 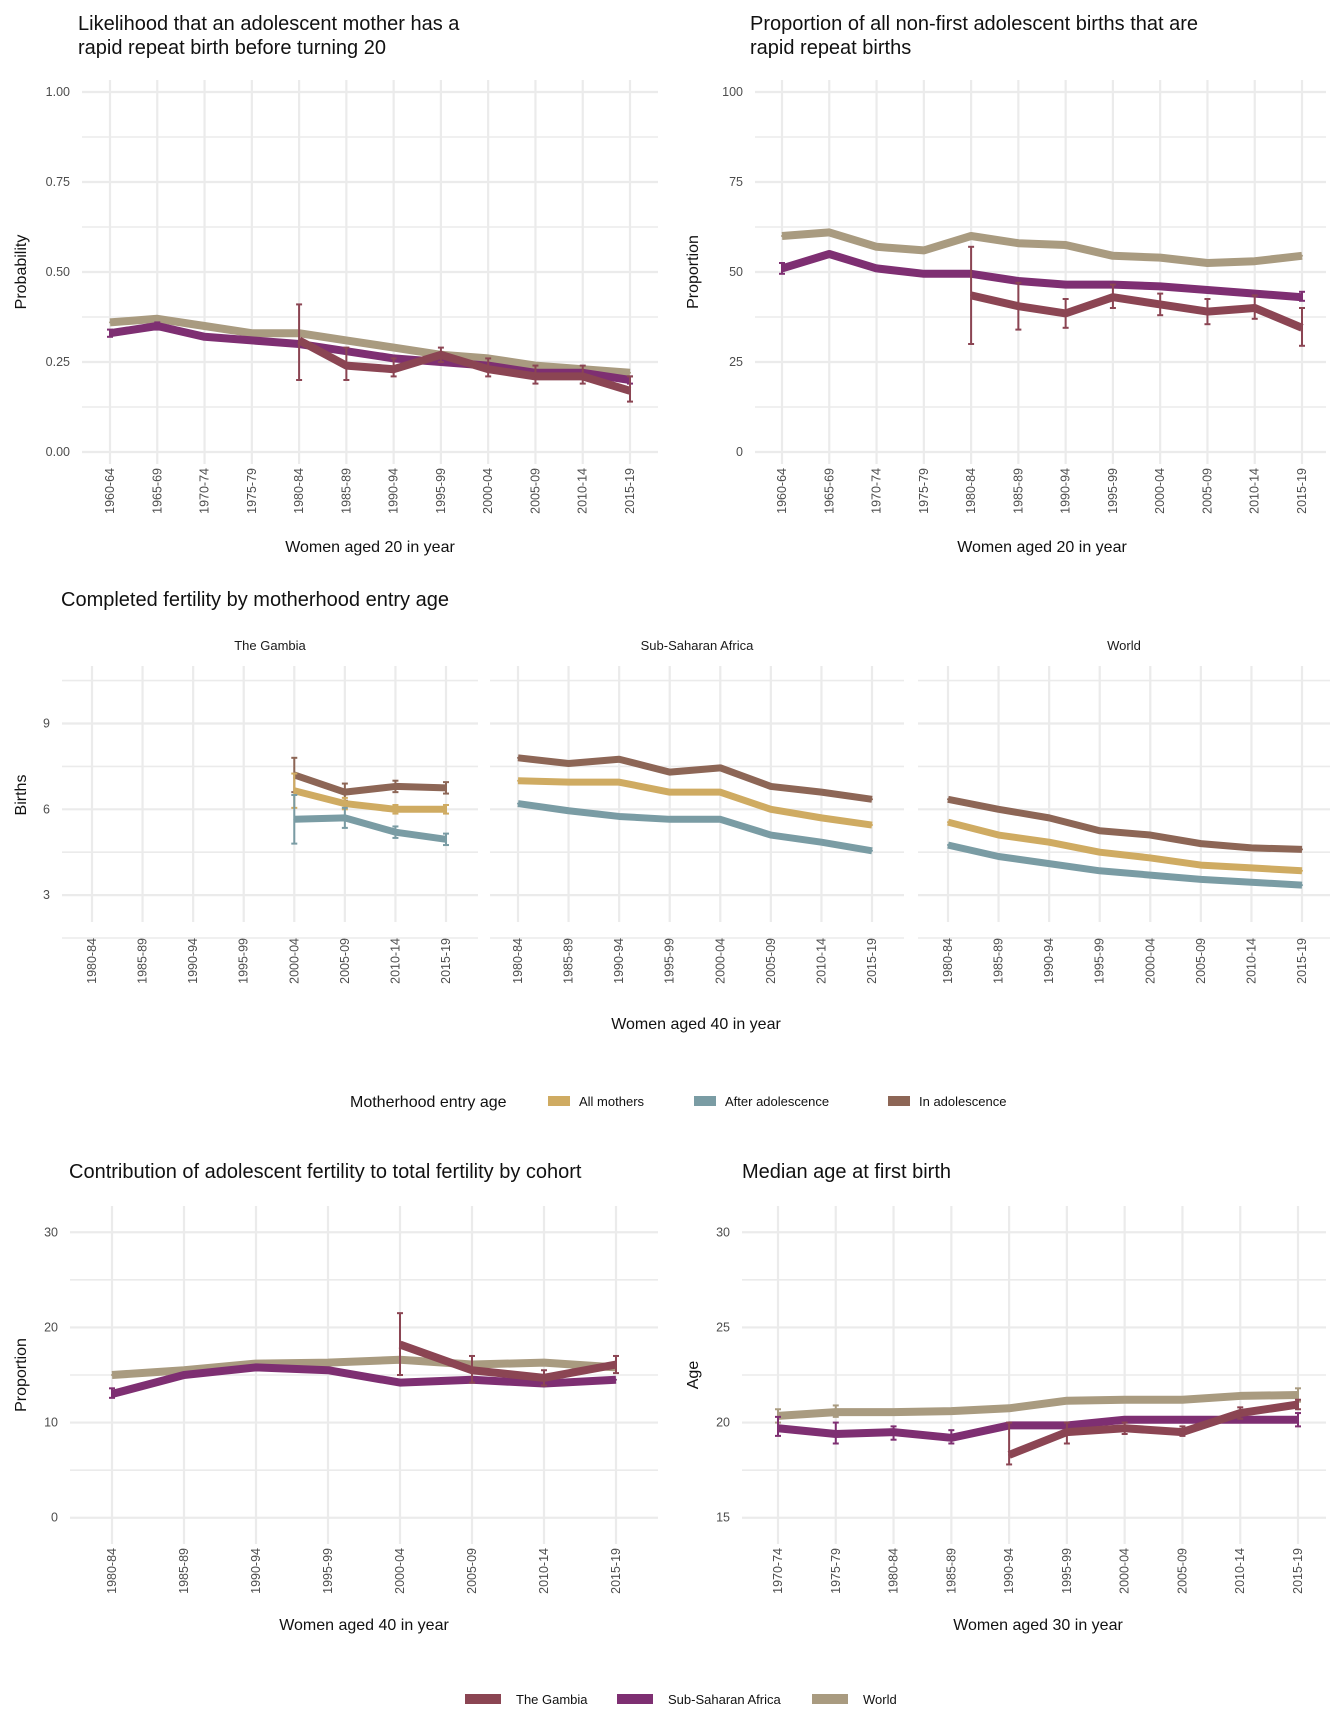 I want to click on facet-strip-label: Sub-Saharan Africa, so click(x=698, y=645).